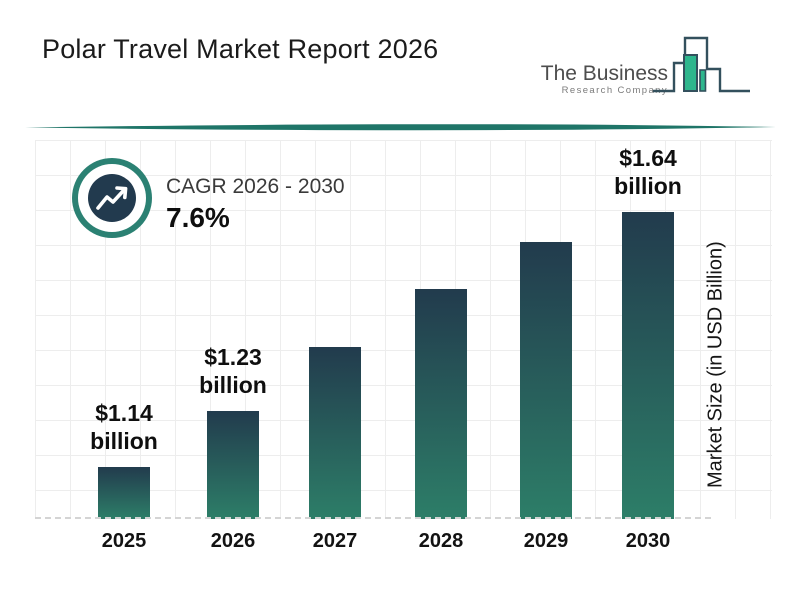 Image resolution: width=800 pixels, height=600 pixels. Describe the element at coordinates (702, 64) in the screenshot. I see `skyline-bars-icon` at that location.